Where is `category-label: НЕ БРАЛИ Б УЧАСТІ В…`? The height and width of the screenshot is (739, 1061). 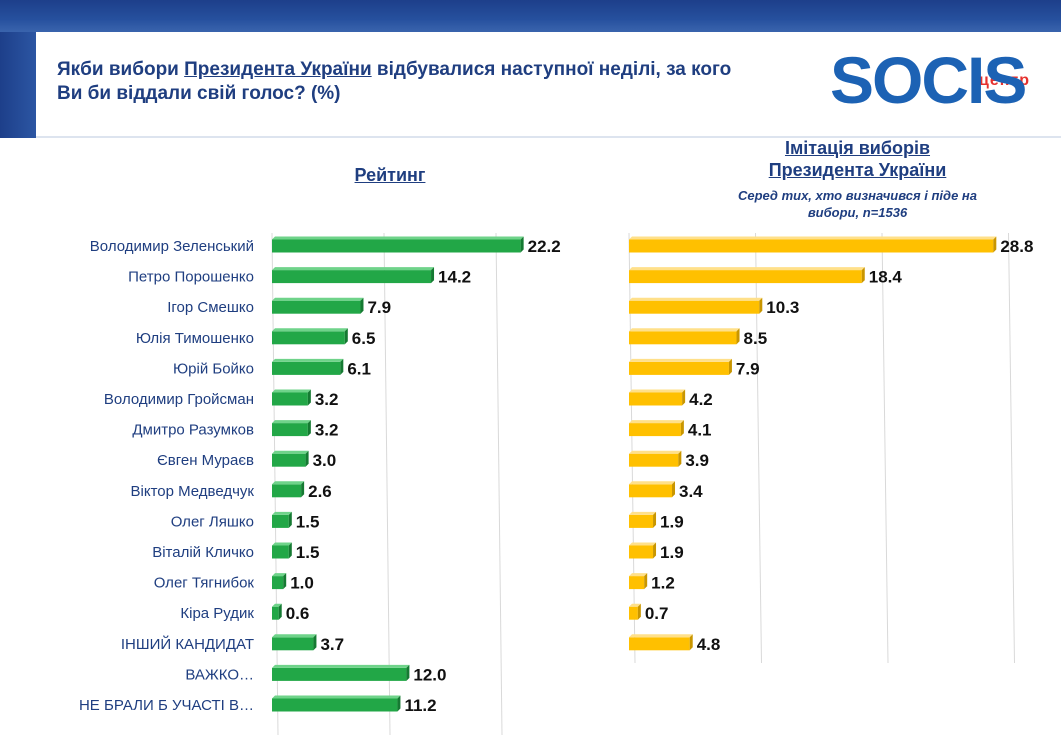
category-label: НЕ БРАЛИ Б УЧАСТІ В… is located at coordinates (166, 705).